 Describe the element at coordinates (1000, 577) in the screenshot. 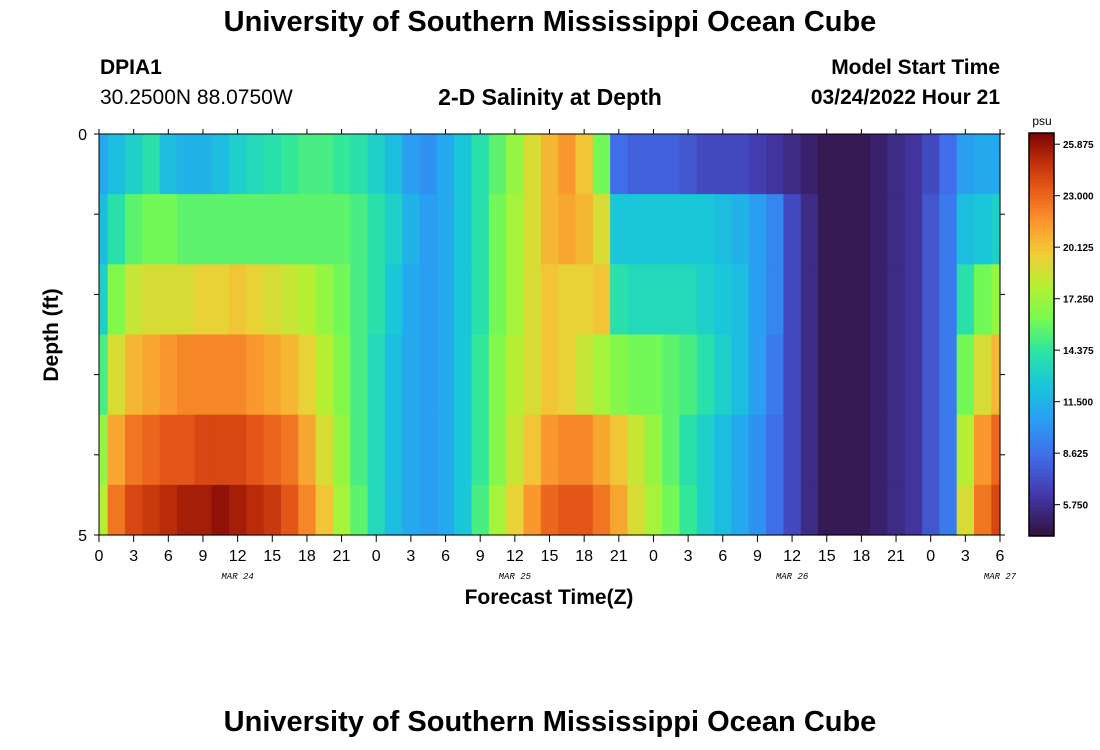

I see `date-label: MAR 27` at that location.